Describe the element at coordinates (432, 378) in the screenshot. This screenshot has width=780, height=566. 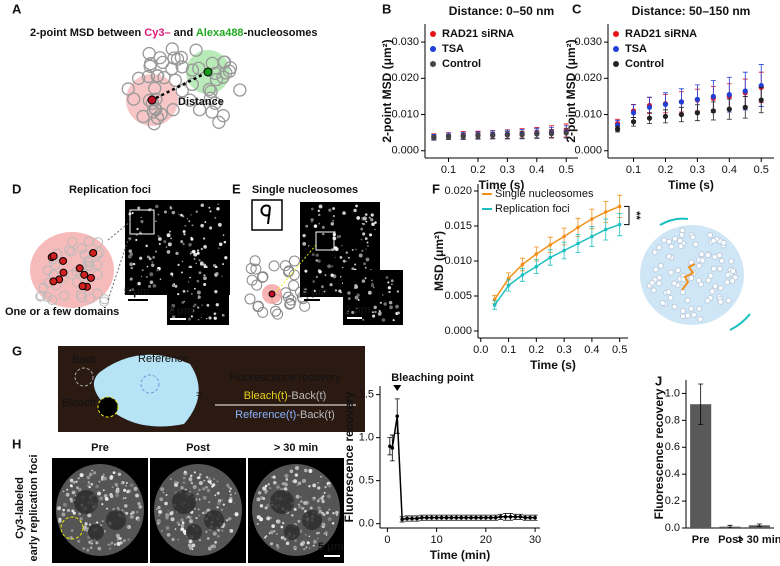
I see `annotation: Bleaching point` at that location.